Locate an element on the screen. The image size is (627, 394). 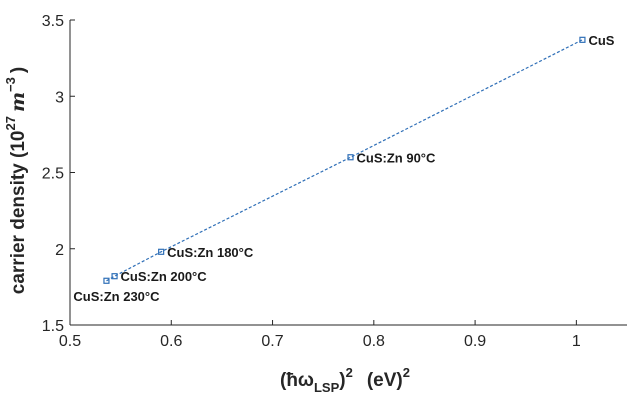
data-point-label: CuS:Zn 90°C is located at coordinates (396, 157).